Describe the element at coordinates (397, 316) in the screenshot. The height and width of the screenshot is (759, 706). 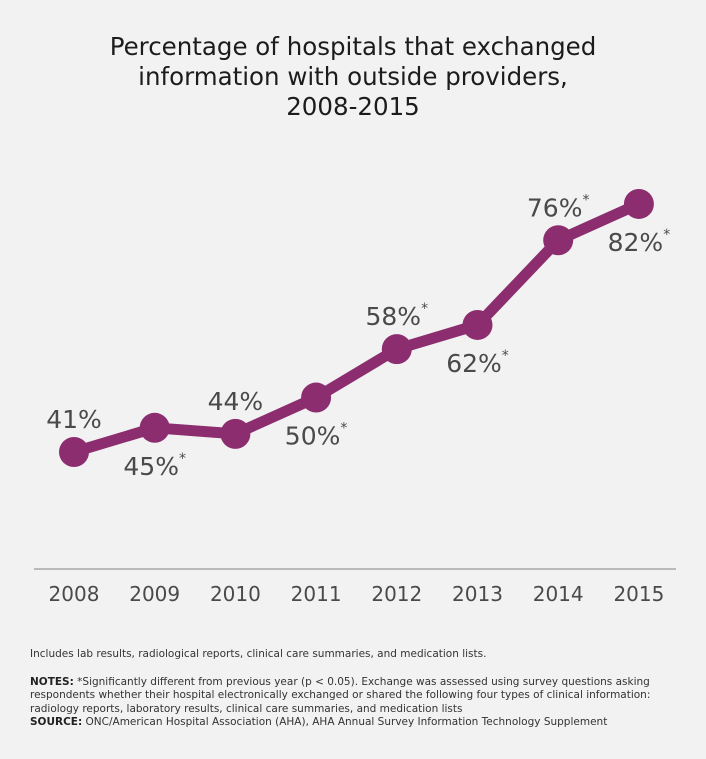
I see `data-label-2012: 58%*` at that location.